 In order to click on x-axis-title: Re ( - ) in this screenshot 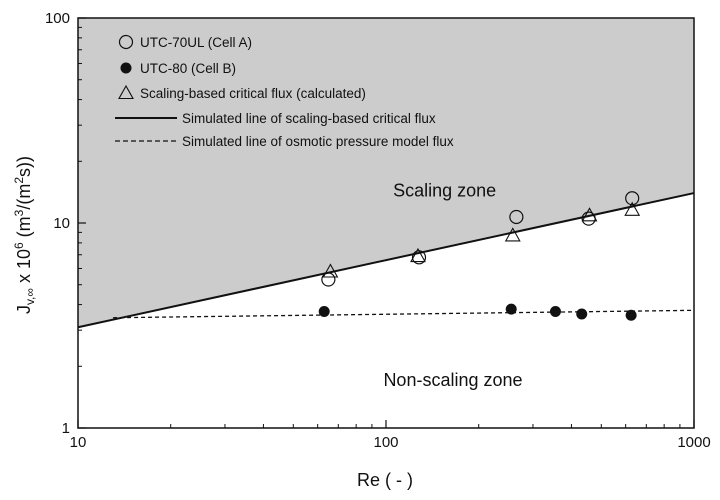, I will do `click(385, 480)`.